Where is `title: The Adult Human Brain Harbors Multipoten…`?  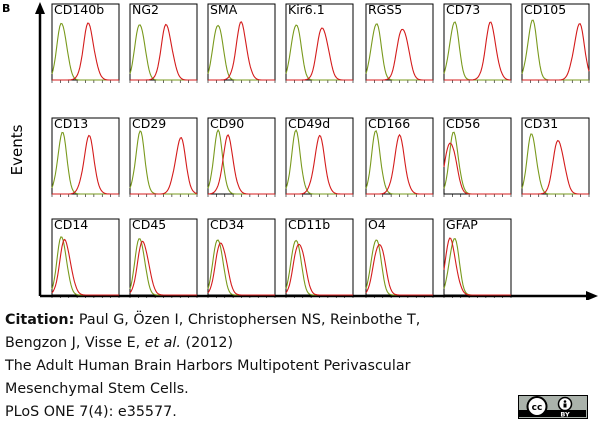
title: The Adult Human Brain Harbors Multipoten… is located at coordinates (208, 366).